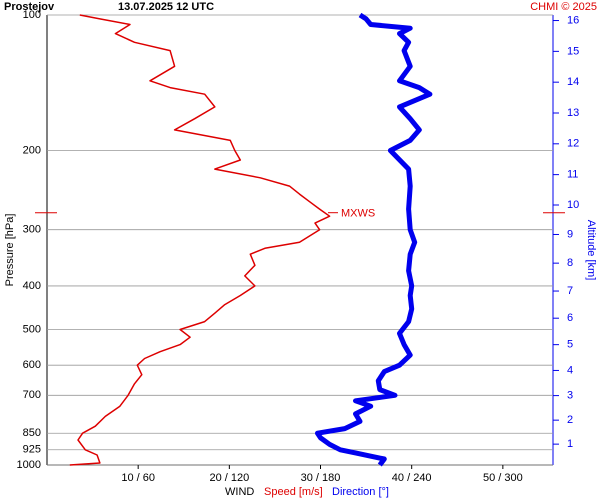  What do you see at coordinates (32, 365) in the screenshot?
I see `y-tick-label: 600` at bounding box center [32, 365].